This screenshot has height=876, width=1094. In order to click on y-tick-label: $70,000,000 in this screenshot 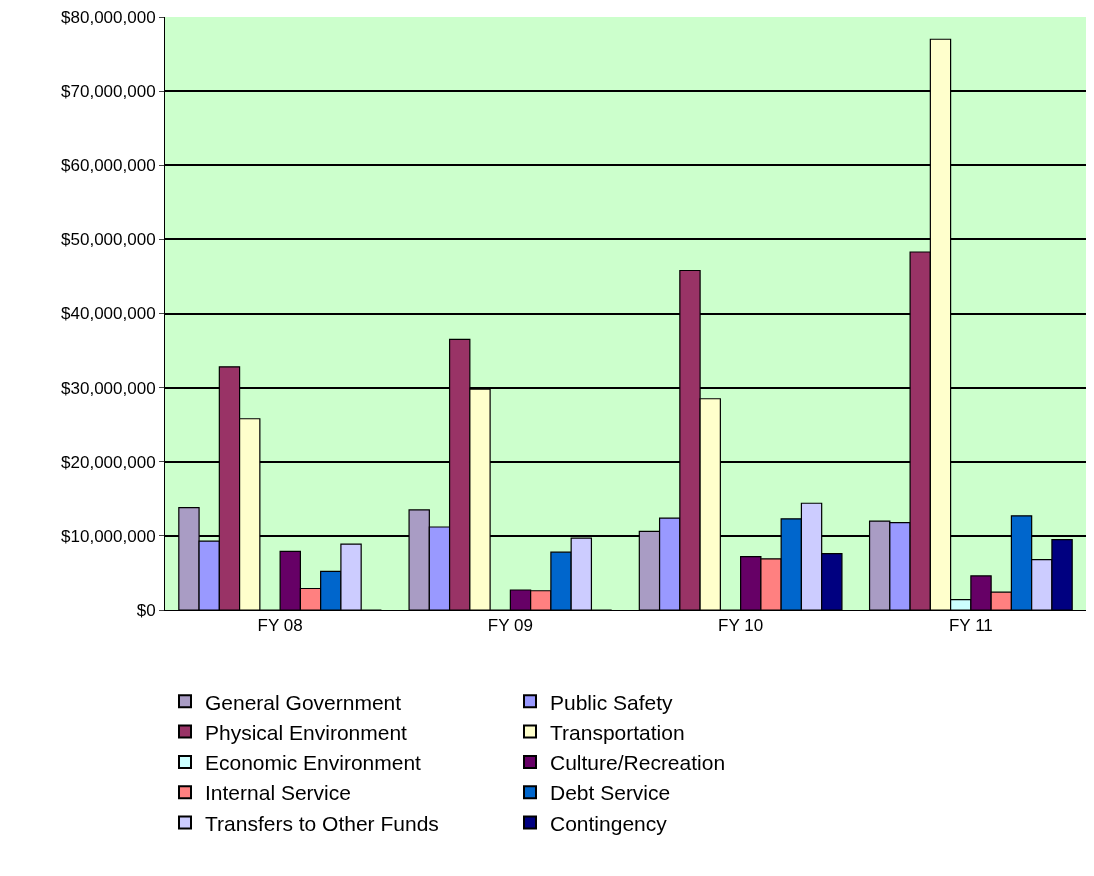, I will do `click(108, 92)`.